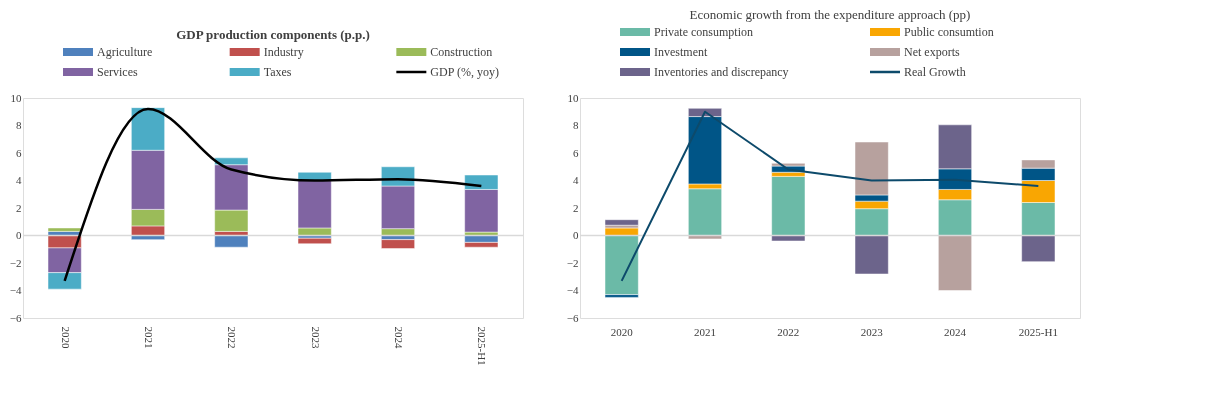  What do you see at coordinates (283, 52) in the screenshot?
I see `legend-label: Industry` at bounding box center [283, 52].